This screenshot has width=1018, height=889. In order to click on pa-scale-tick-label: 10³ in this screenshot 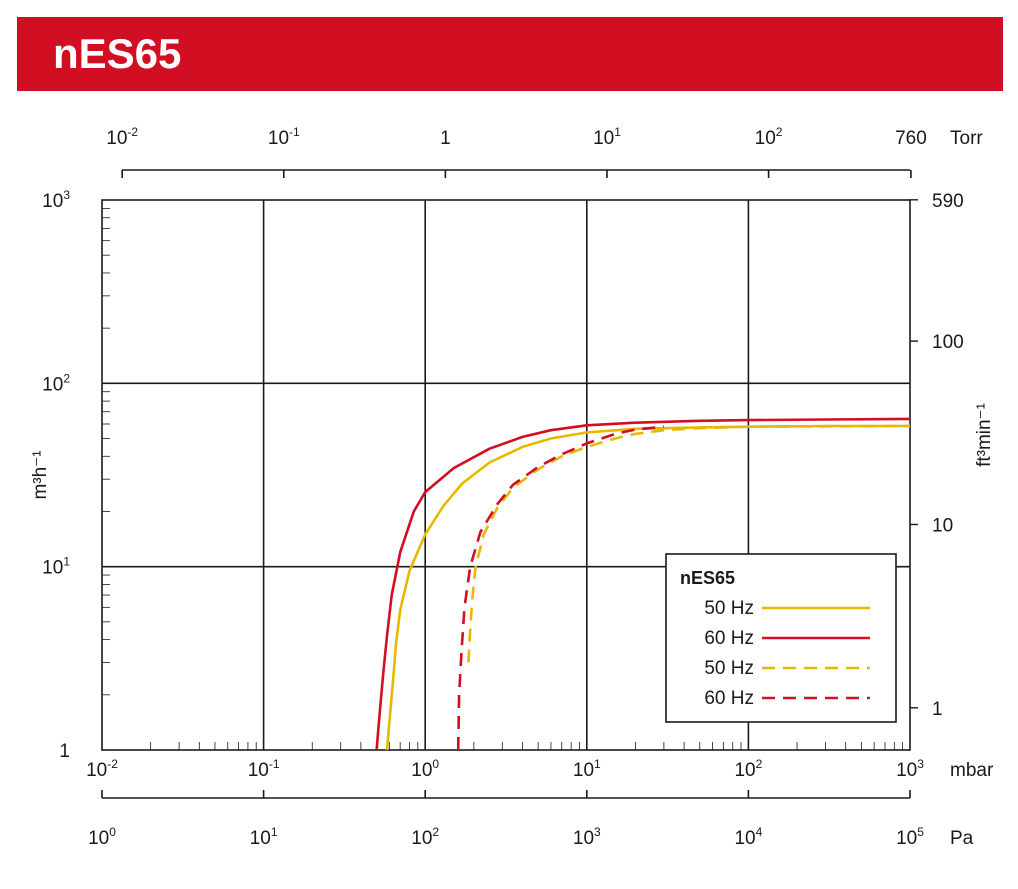, I will do `click(587, 837)`.